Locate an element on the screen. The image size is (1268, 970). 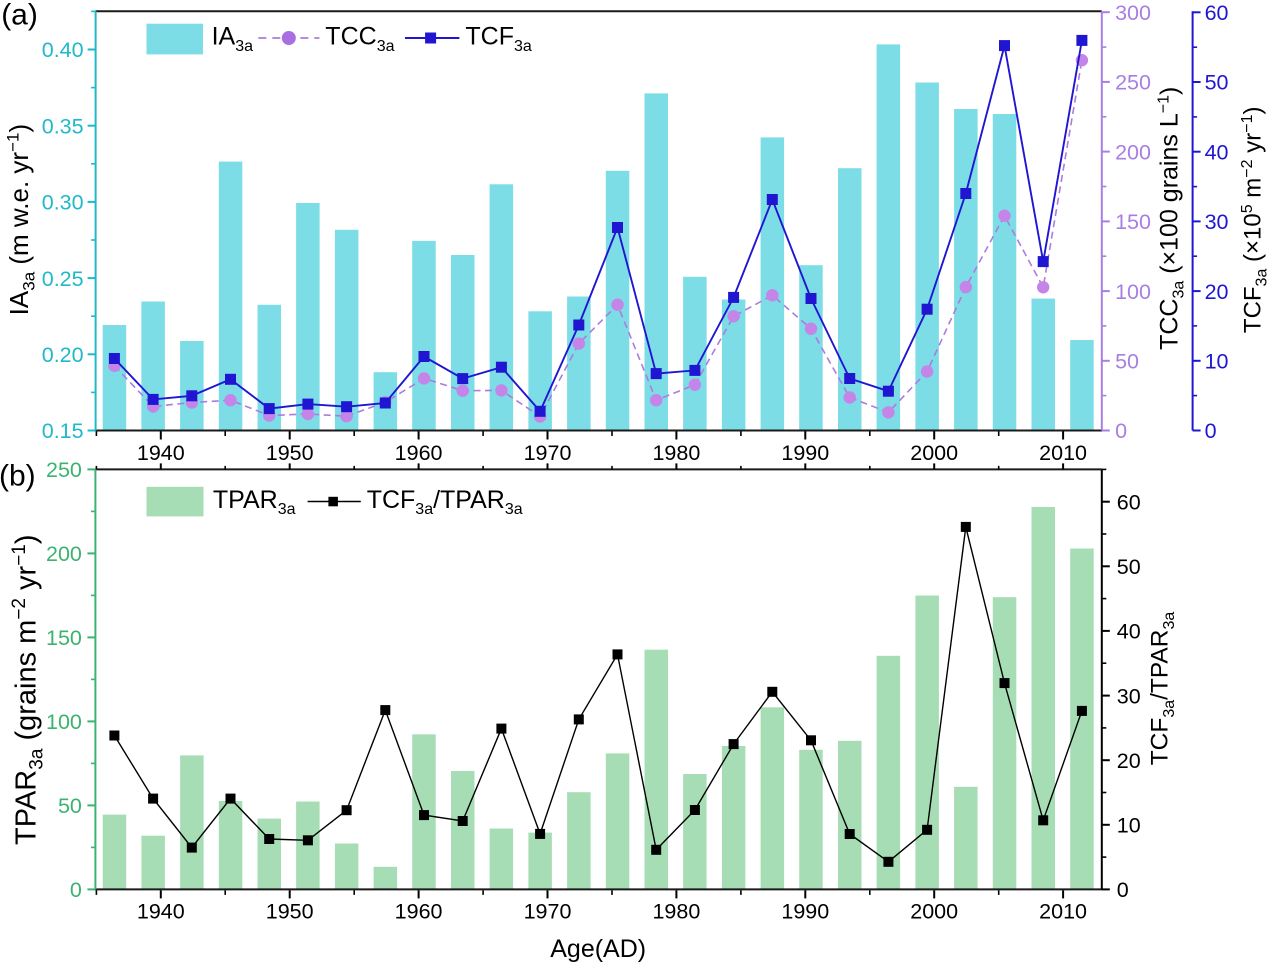
svg-text: (a) is located at coordinates (19, 16).